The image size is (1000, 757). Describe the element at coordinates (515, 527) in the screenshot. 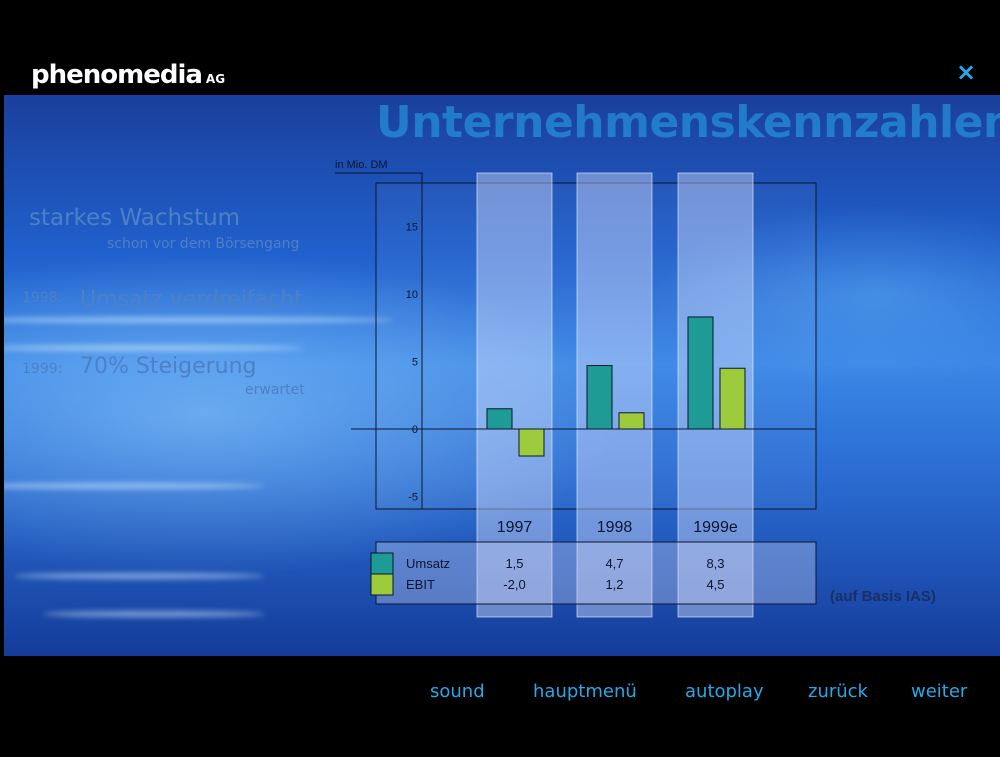

I see `x-category-label: 1997` at that location.